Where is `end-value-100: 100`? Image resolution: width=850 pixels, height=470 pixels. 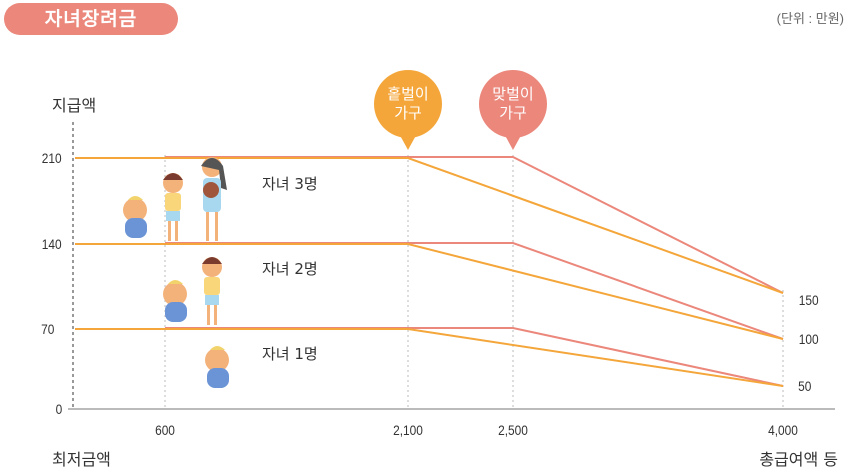 end-value-100: 100 is located at coordinates (808, 339).